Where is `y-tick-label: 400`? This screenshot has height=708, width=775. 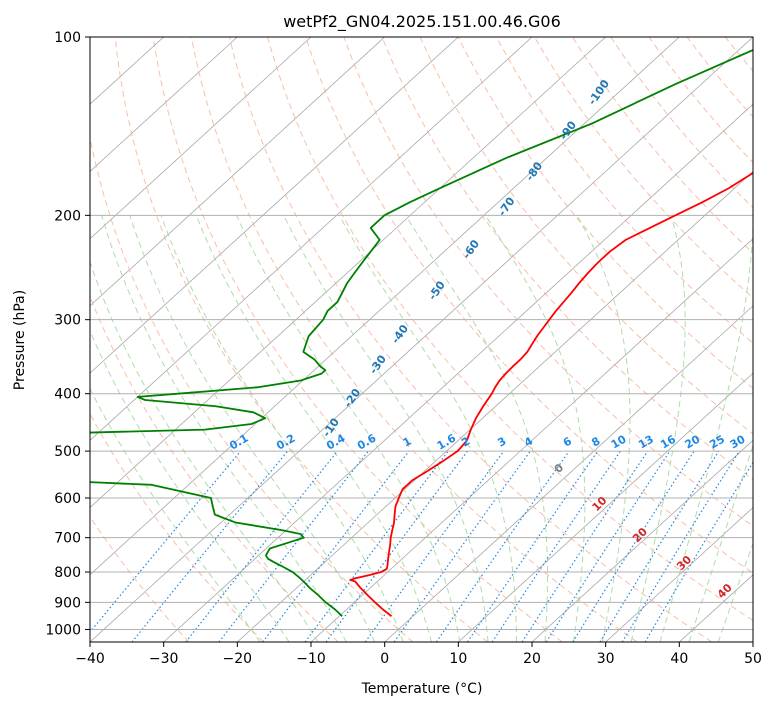
y-tick-label: 400 is located at coordinates (67, 395).